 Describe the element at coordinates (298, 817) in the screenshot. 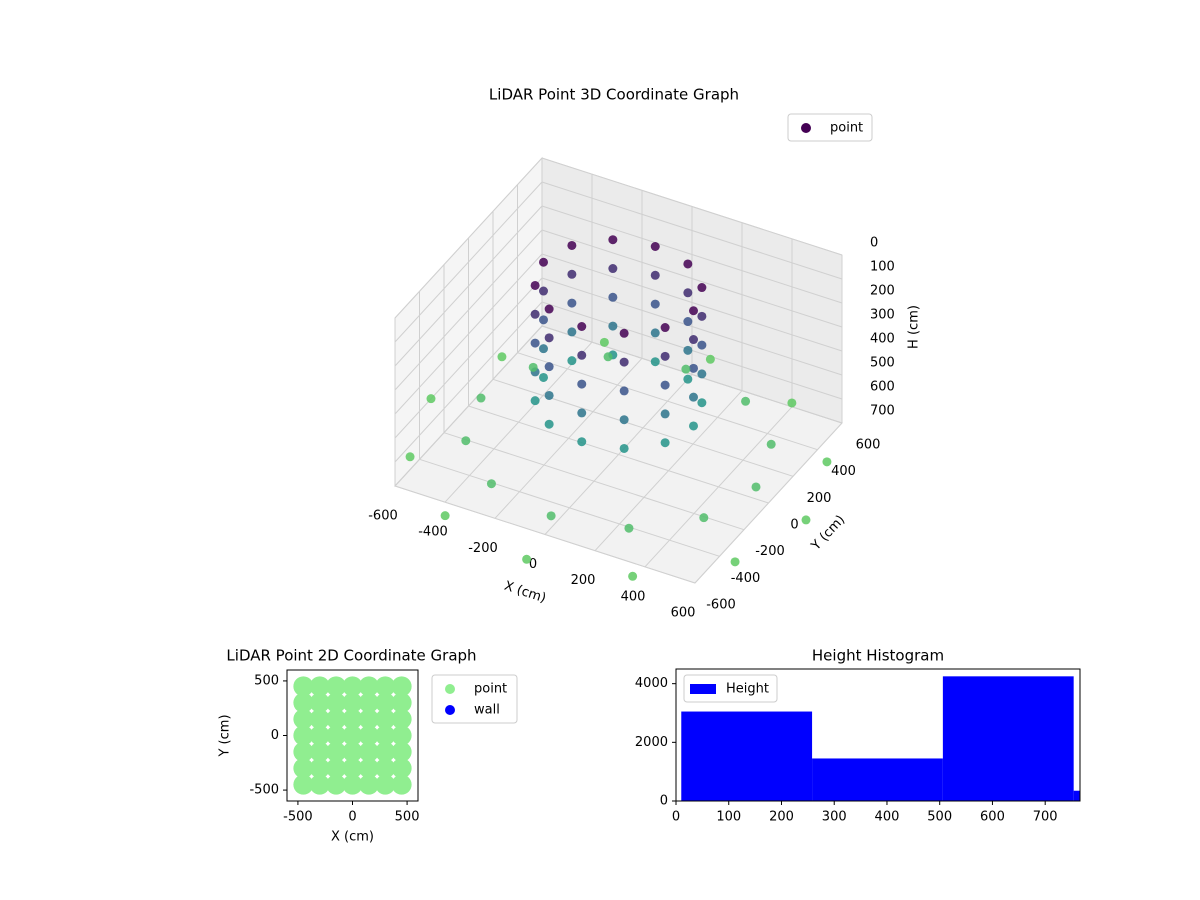

I see `x-tick-label: -500` at that location.